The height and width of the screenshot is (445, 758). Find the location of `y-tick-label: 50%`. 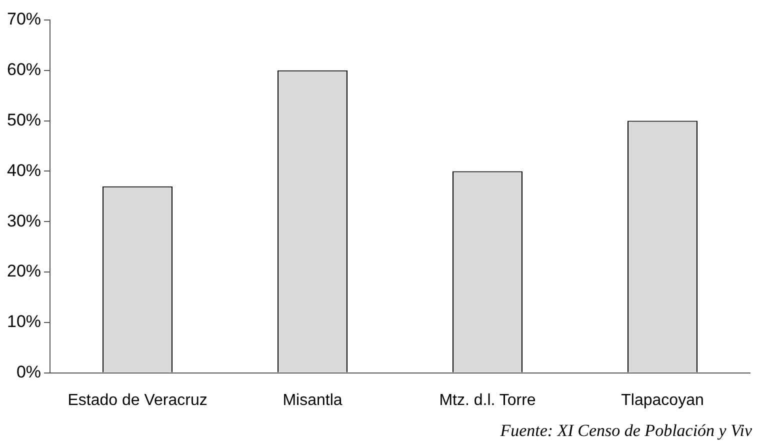

y-tick-label: 50% is located at coordinates (24, 120).